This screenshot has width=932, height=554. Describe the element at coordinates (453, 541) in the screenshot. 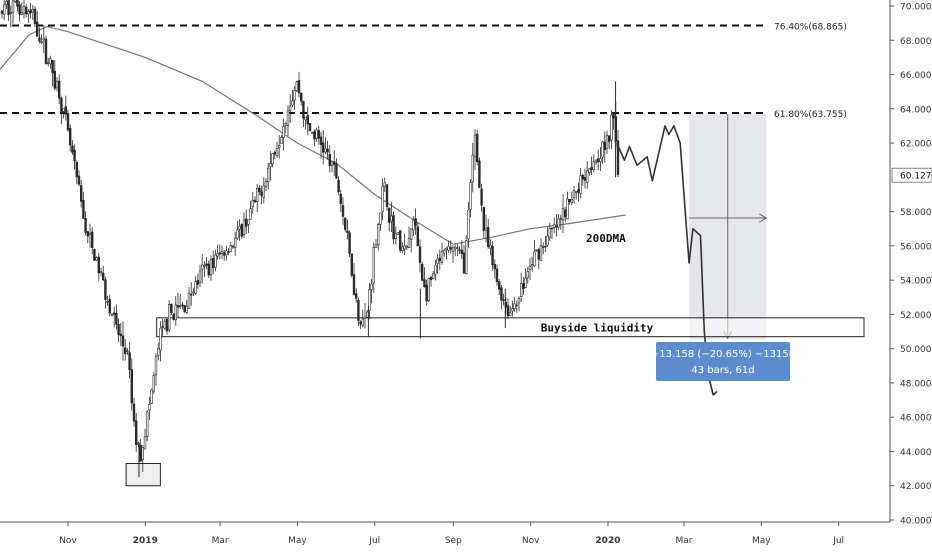

I see `time-tick-label: Sep` at that location.